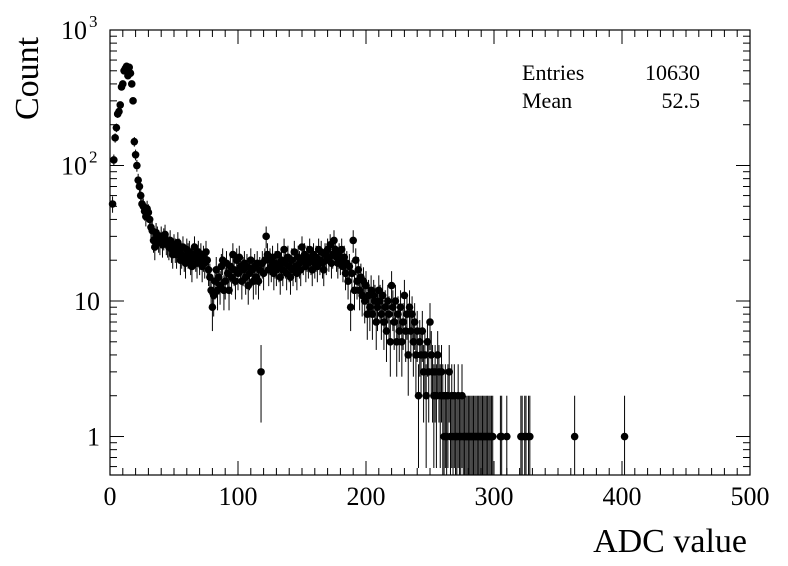  Describe the element at coordinates (93, 21) in the screenshot. I see `y-tick-label-exponent: 3` at that location.